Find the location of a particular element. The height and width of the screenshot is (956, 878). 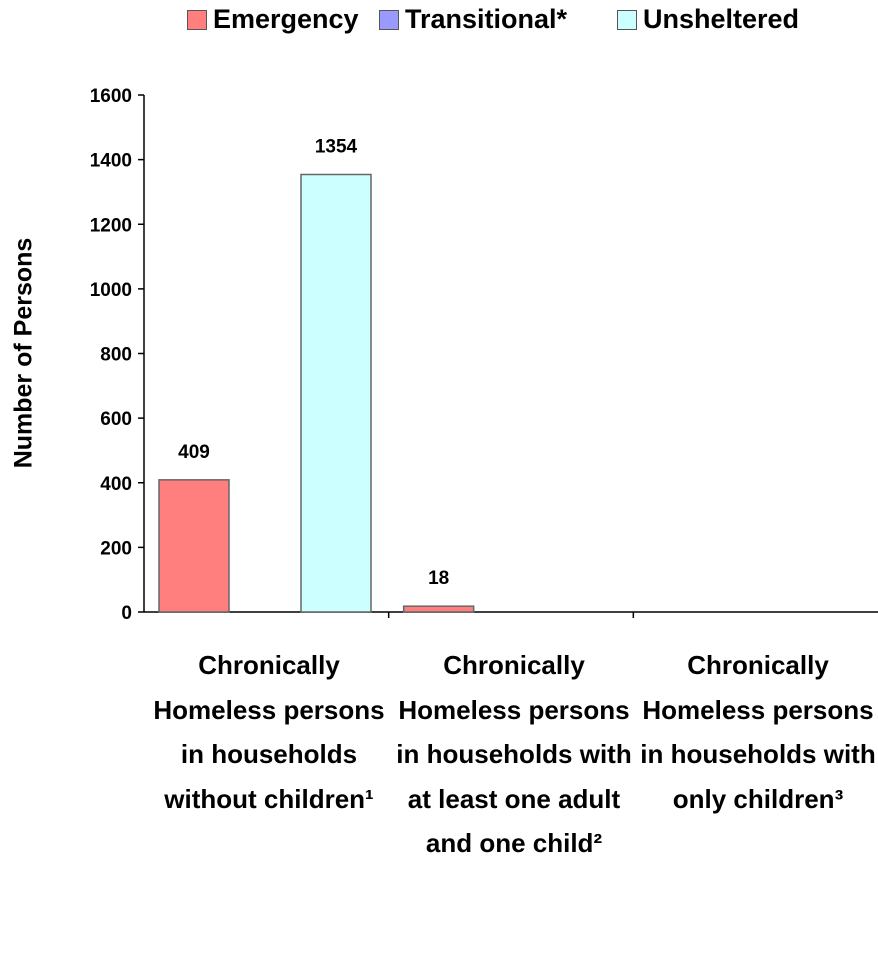

legend-label-transitional: Transitional* is located at coordinates (486, 19).